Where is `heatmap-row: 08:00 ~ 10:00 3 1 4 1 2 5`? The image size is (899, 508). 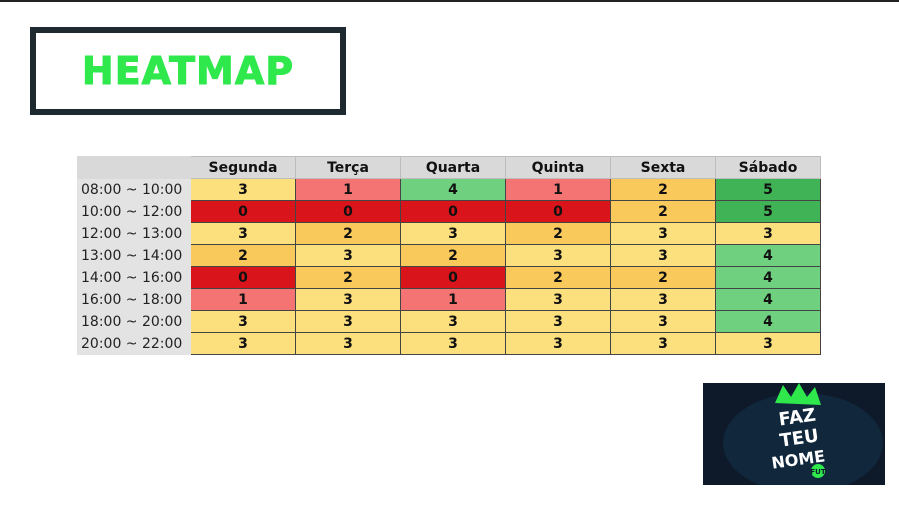 heatmap-row: 08:00 ~ 10:00 3 1 4 1 2 5 is located at coordinates (449, 189).